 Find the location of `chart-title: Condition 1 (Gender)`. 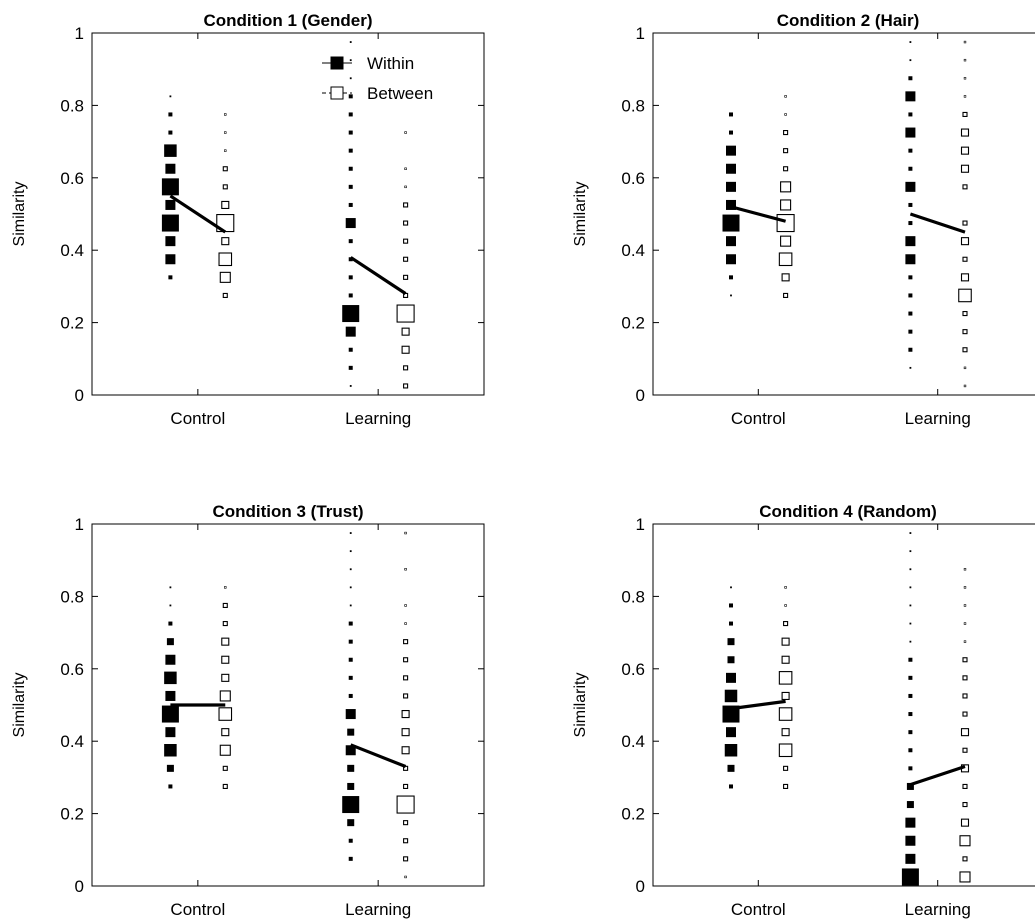

chart-title: Condition 1 (Gender) is located at coordinates (287, 20).